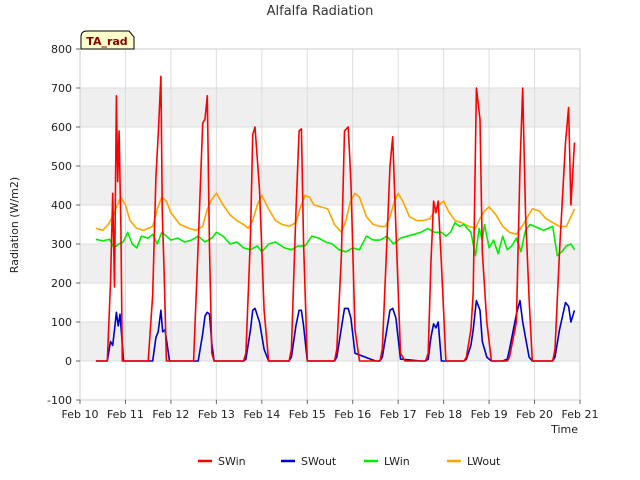 Image resolution: width=640 pixels, height=480 pixels. What do you see at coordinates (398, 414) in the screenshot?
I see `x-tick-label: Feb 17` at bounding box center [398, 414].